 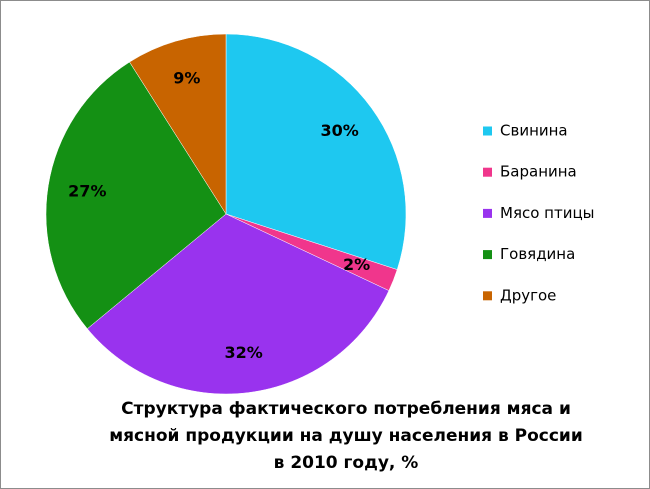 I want to click on legend-label: Говядина, so click(x=537, y=254).